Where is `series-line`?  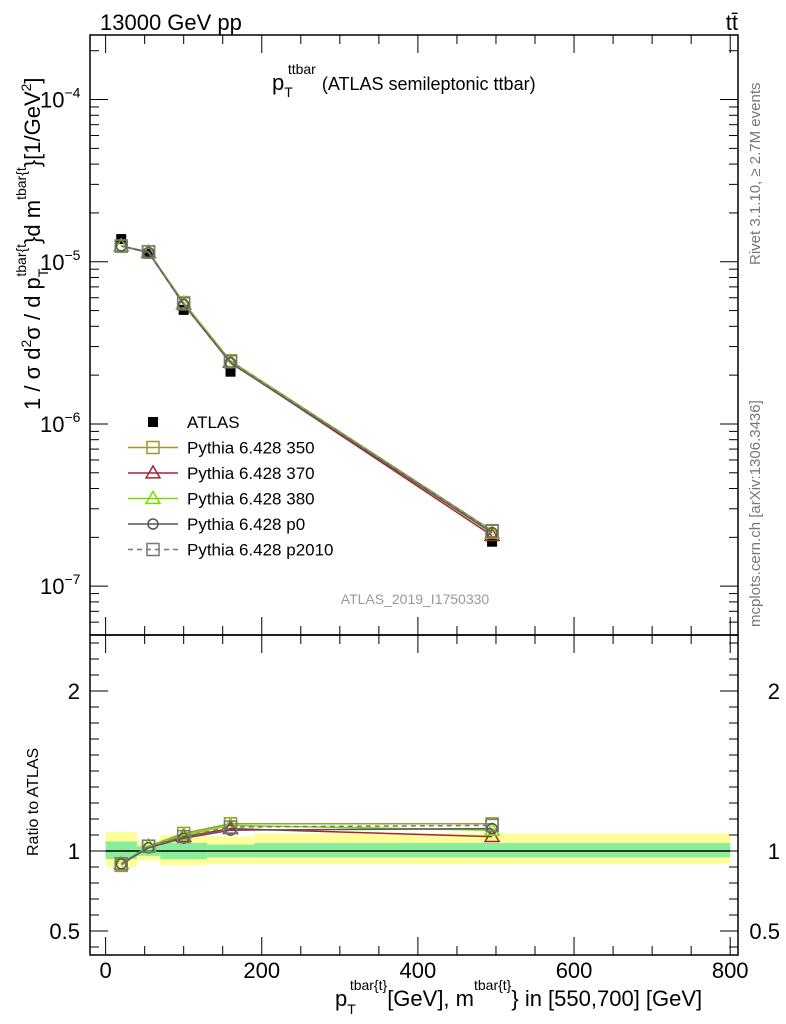 series-line is located at coordinates (307, 388).